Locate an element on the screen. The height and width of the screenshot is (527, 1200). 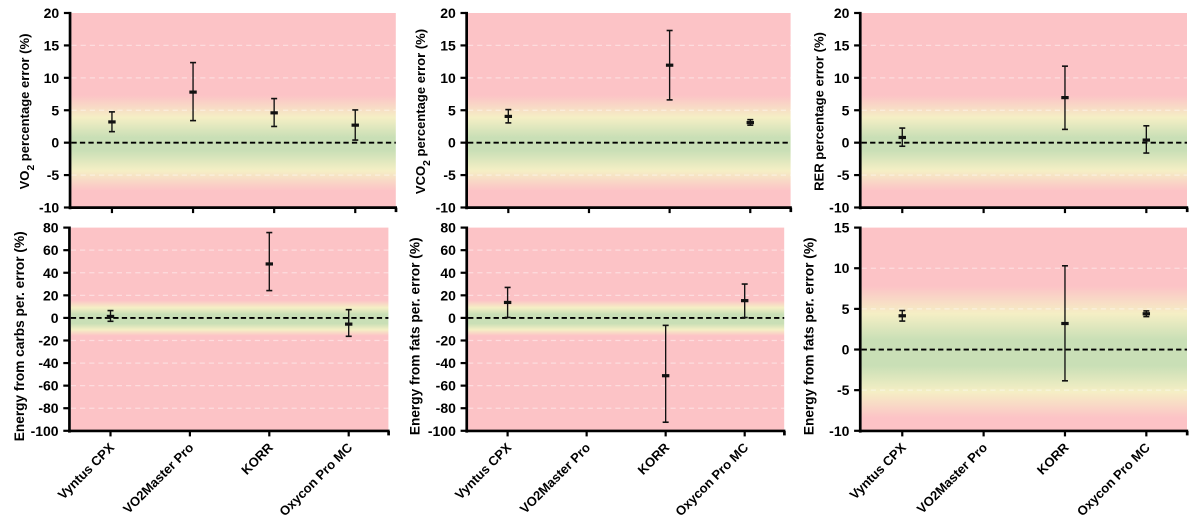
svg-text: RER percentage error (%) is located at coordinates (819, 111).